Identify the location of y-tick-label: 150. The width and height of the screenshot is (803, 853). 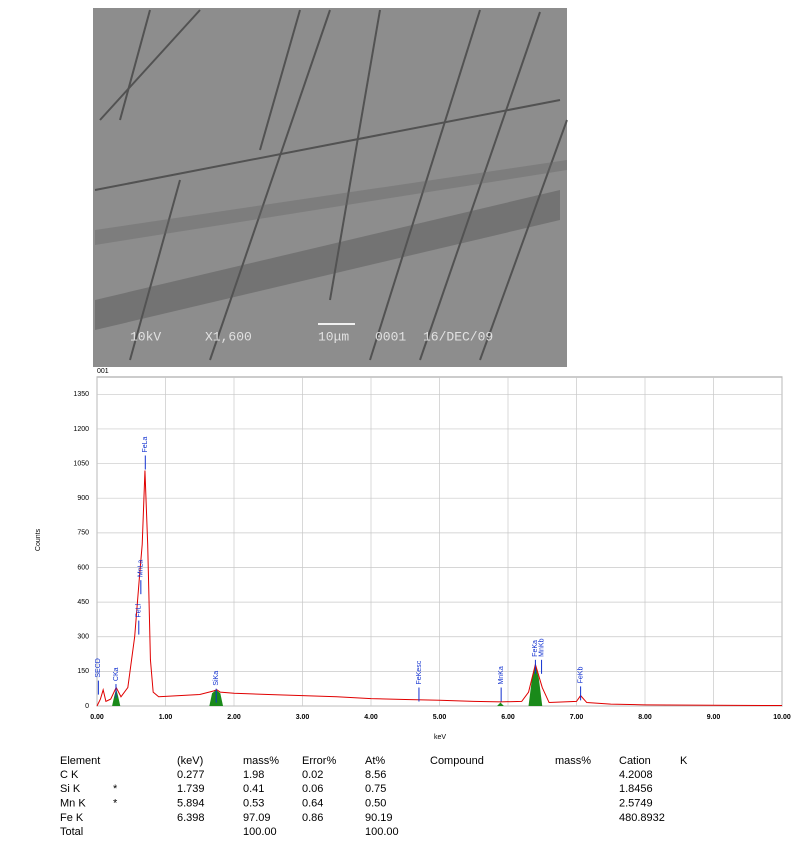
(83, 671).